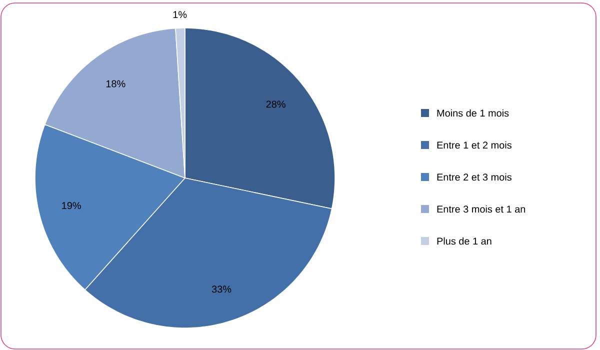 This screenshot has width=600, height=350. I want to click on legend-label: Plus de 1 an, so click(464, 241).